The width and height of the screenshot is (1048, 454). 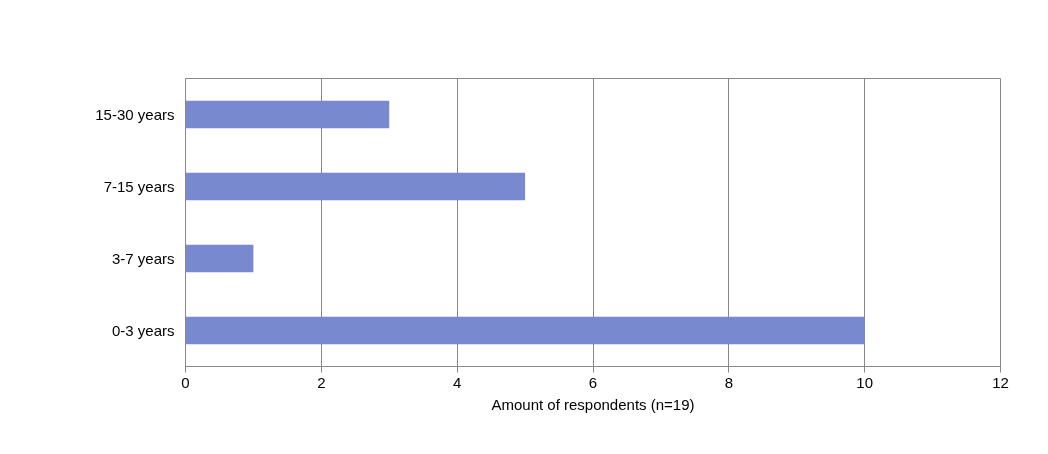 What do you see at coordinates (729, 382) in the screenshot?
I see `x-tick-label: 8` at bounding box center [729, 382].